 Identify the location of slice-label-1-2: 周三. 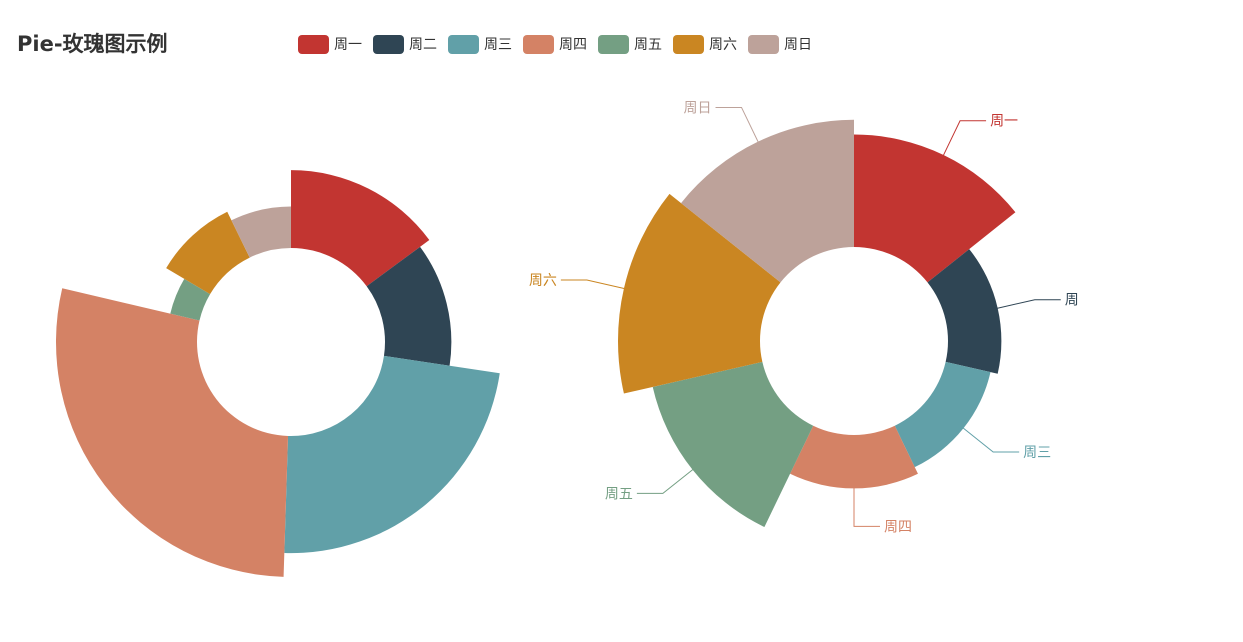
(1037, 453).